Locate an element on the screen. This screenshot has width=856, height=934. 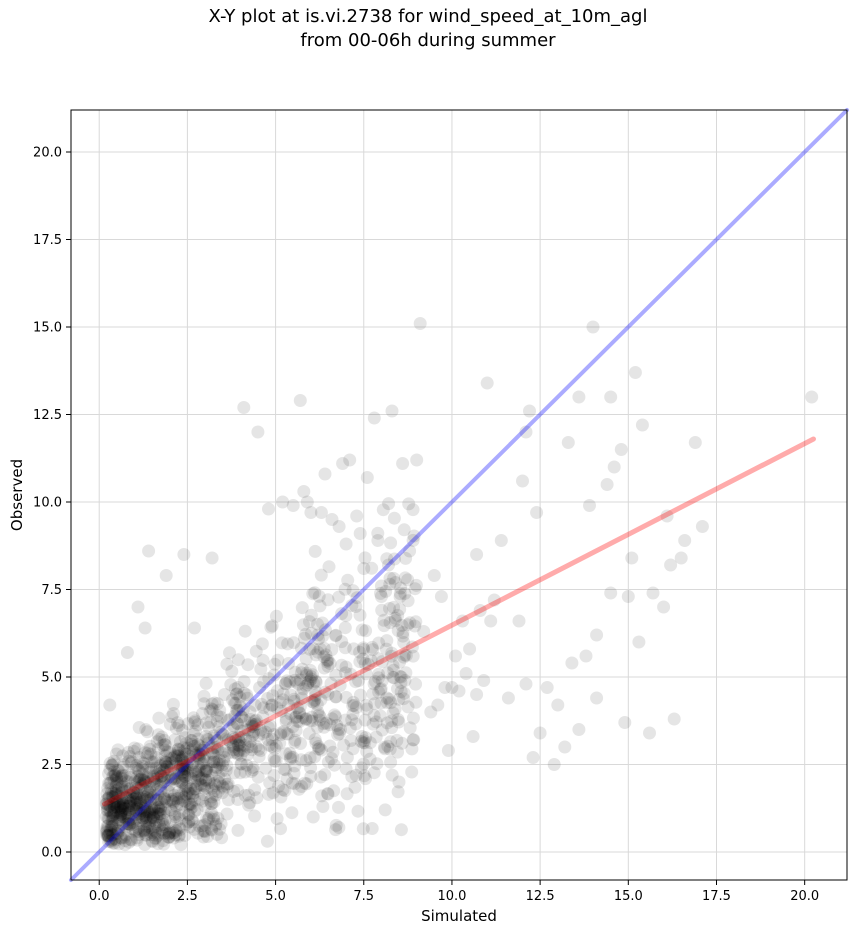
y-tick-label: 10.0 is located at coordinates (47, 503).